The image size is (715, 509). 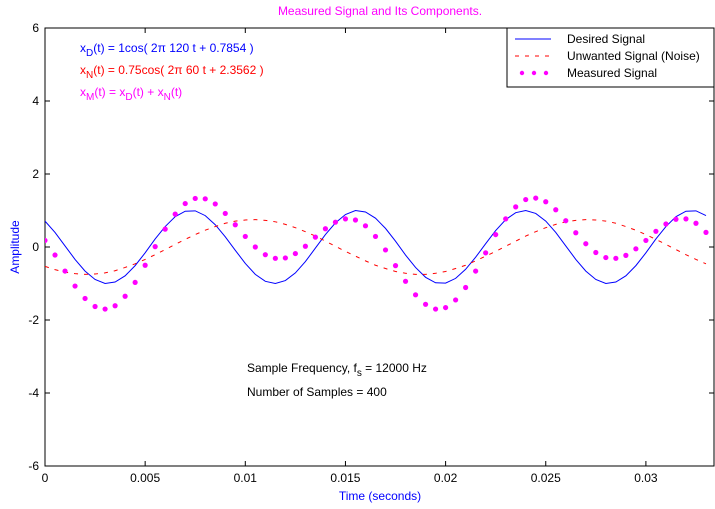 What do you see at coordinates (546, 478) in the screenshot?
I see `x-tick-label: 0.025` at bounding box center [546, 478].